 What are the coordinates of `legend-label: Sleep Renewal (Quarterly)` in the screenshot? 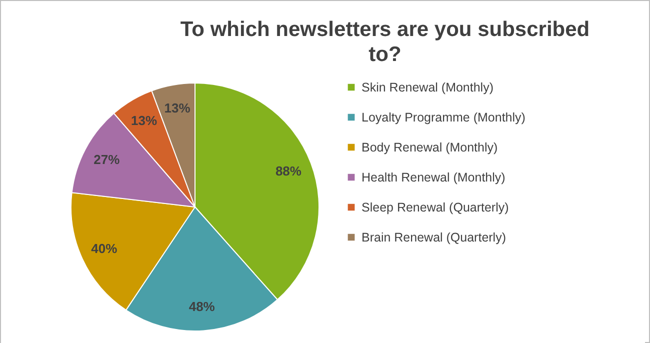 It's located at (435, 207).